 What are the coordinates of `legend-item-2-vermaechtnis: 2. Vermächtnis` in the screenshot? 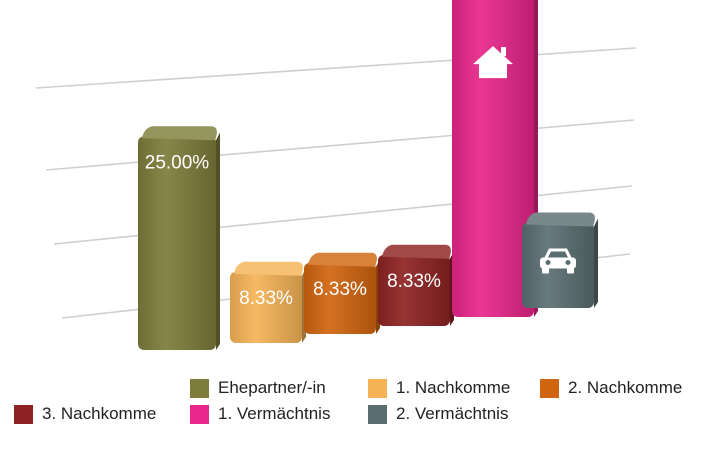 It's located at (438, 414).